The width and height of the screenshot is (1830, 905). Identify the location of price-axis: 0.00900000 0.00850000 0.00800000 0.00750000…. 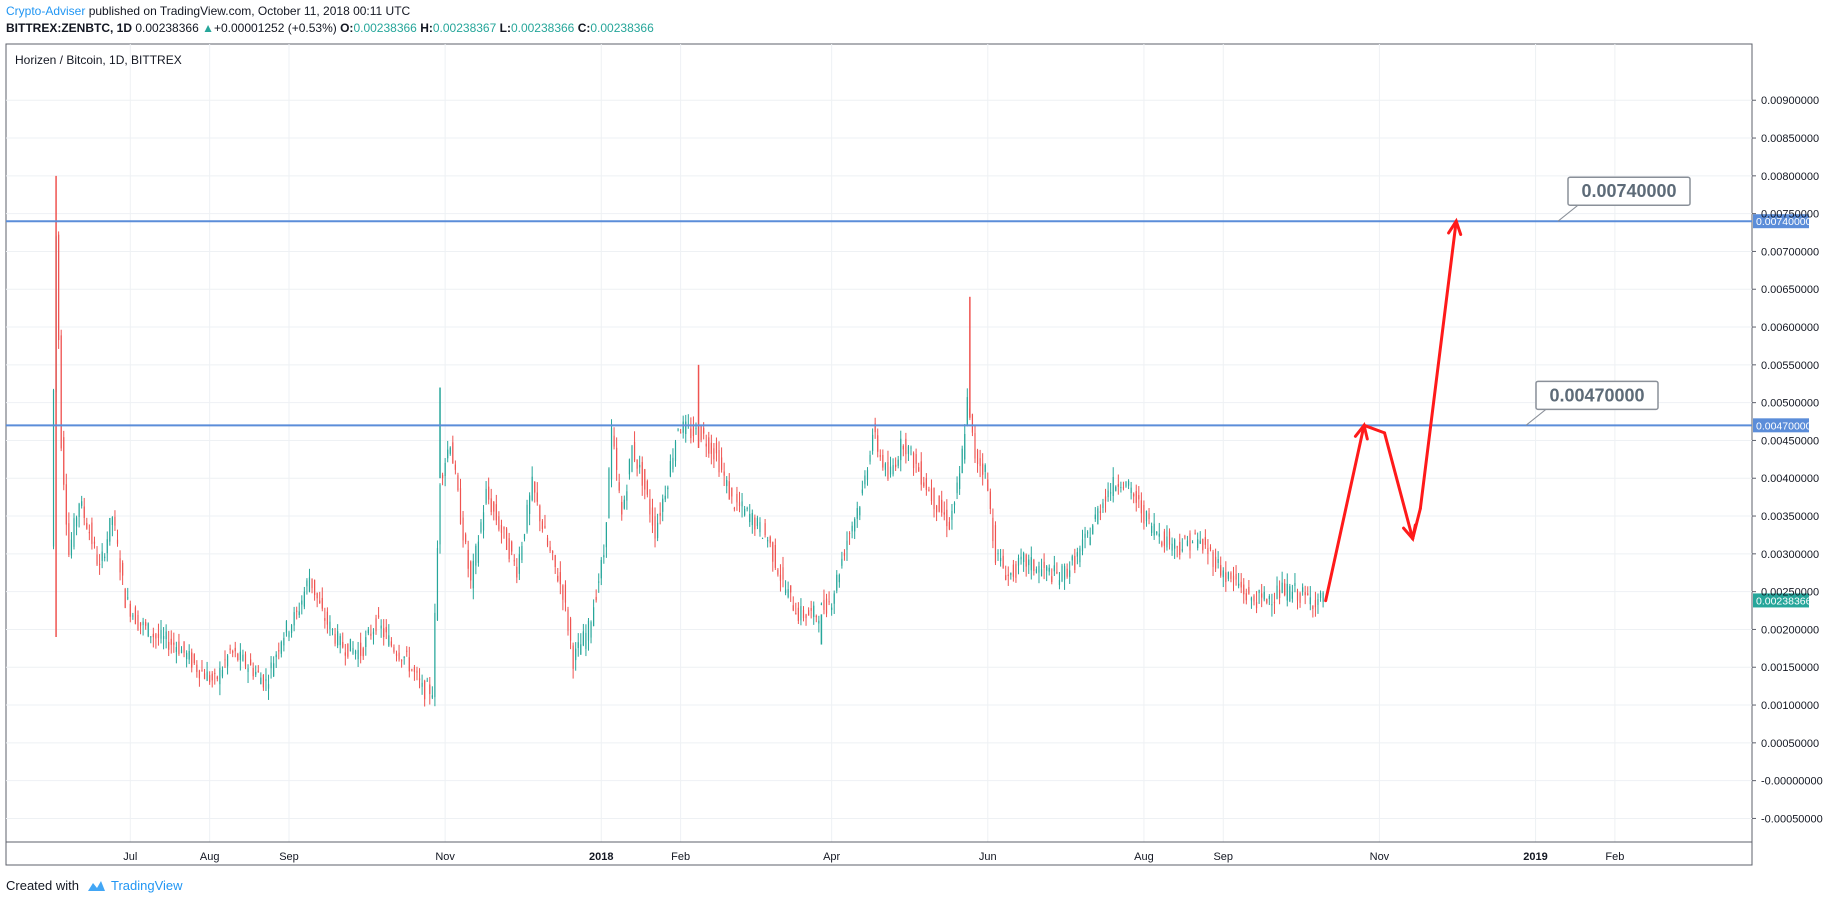
(1787, 460).